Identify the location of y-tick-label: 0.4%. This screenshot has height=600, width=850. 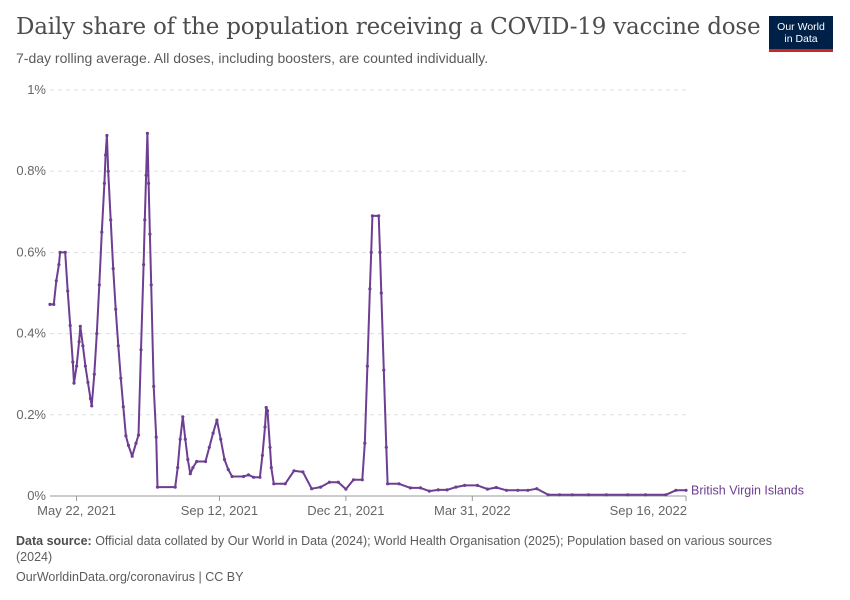
(31, 333).